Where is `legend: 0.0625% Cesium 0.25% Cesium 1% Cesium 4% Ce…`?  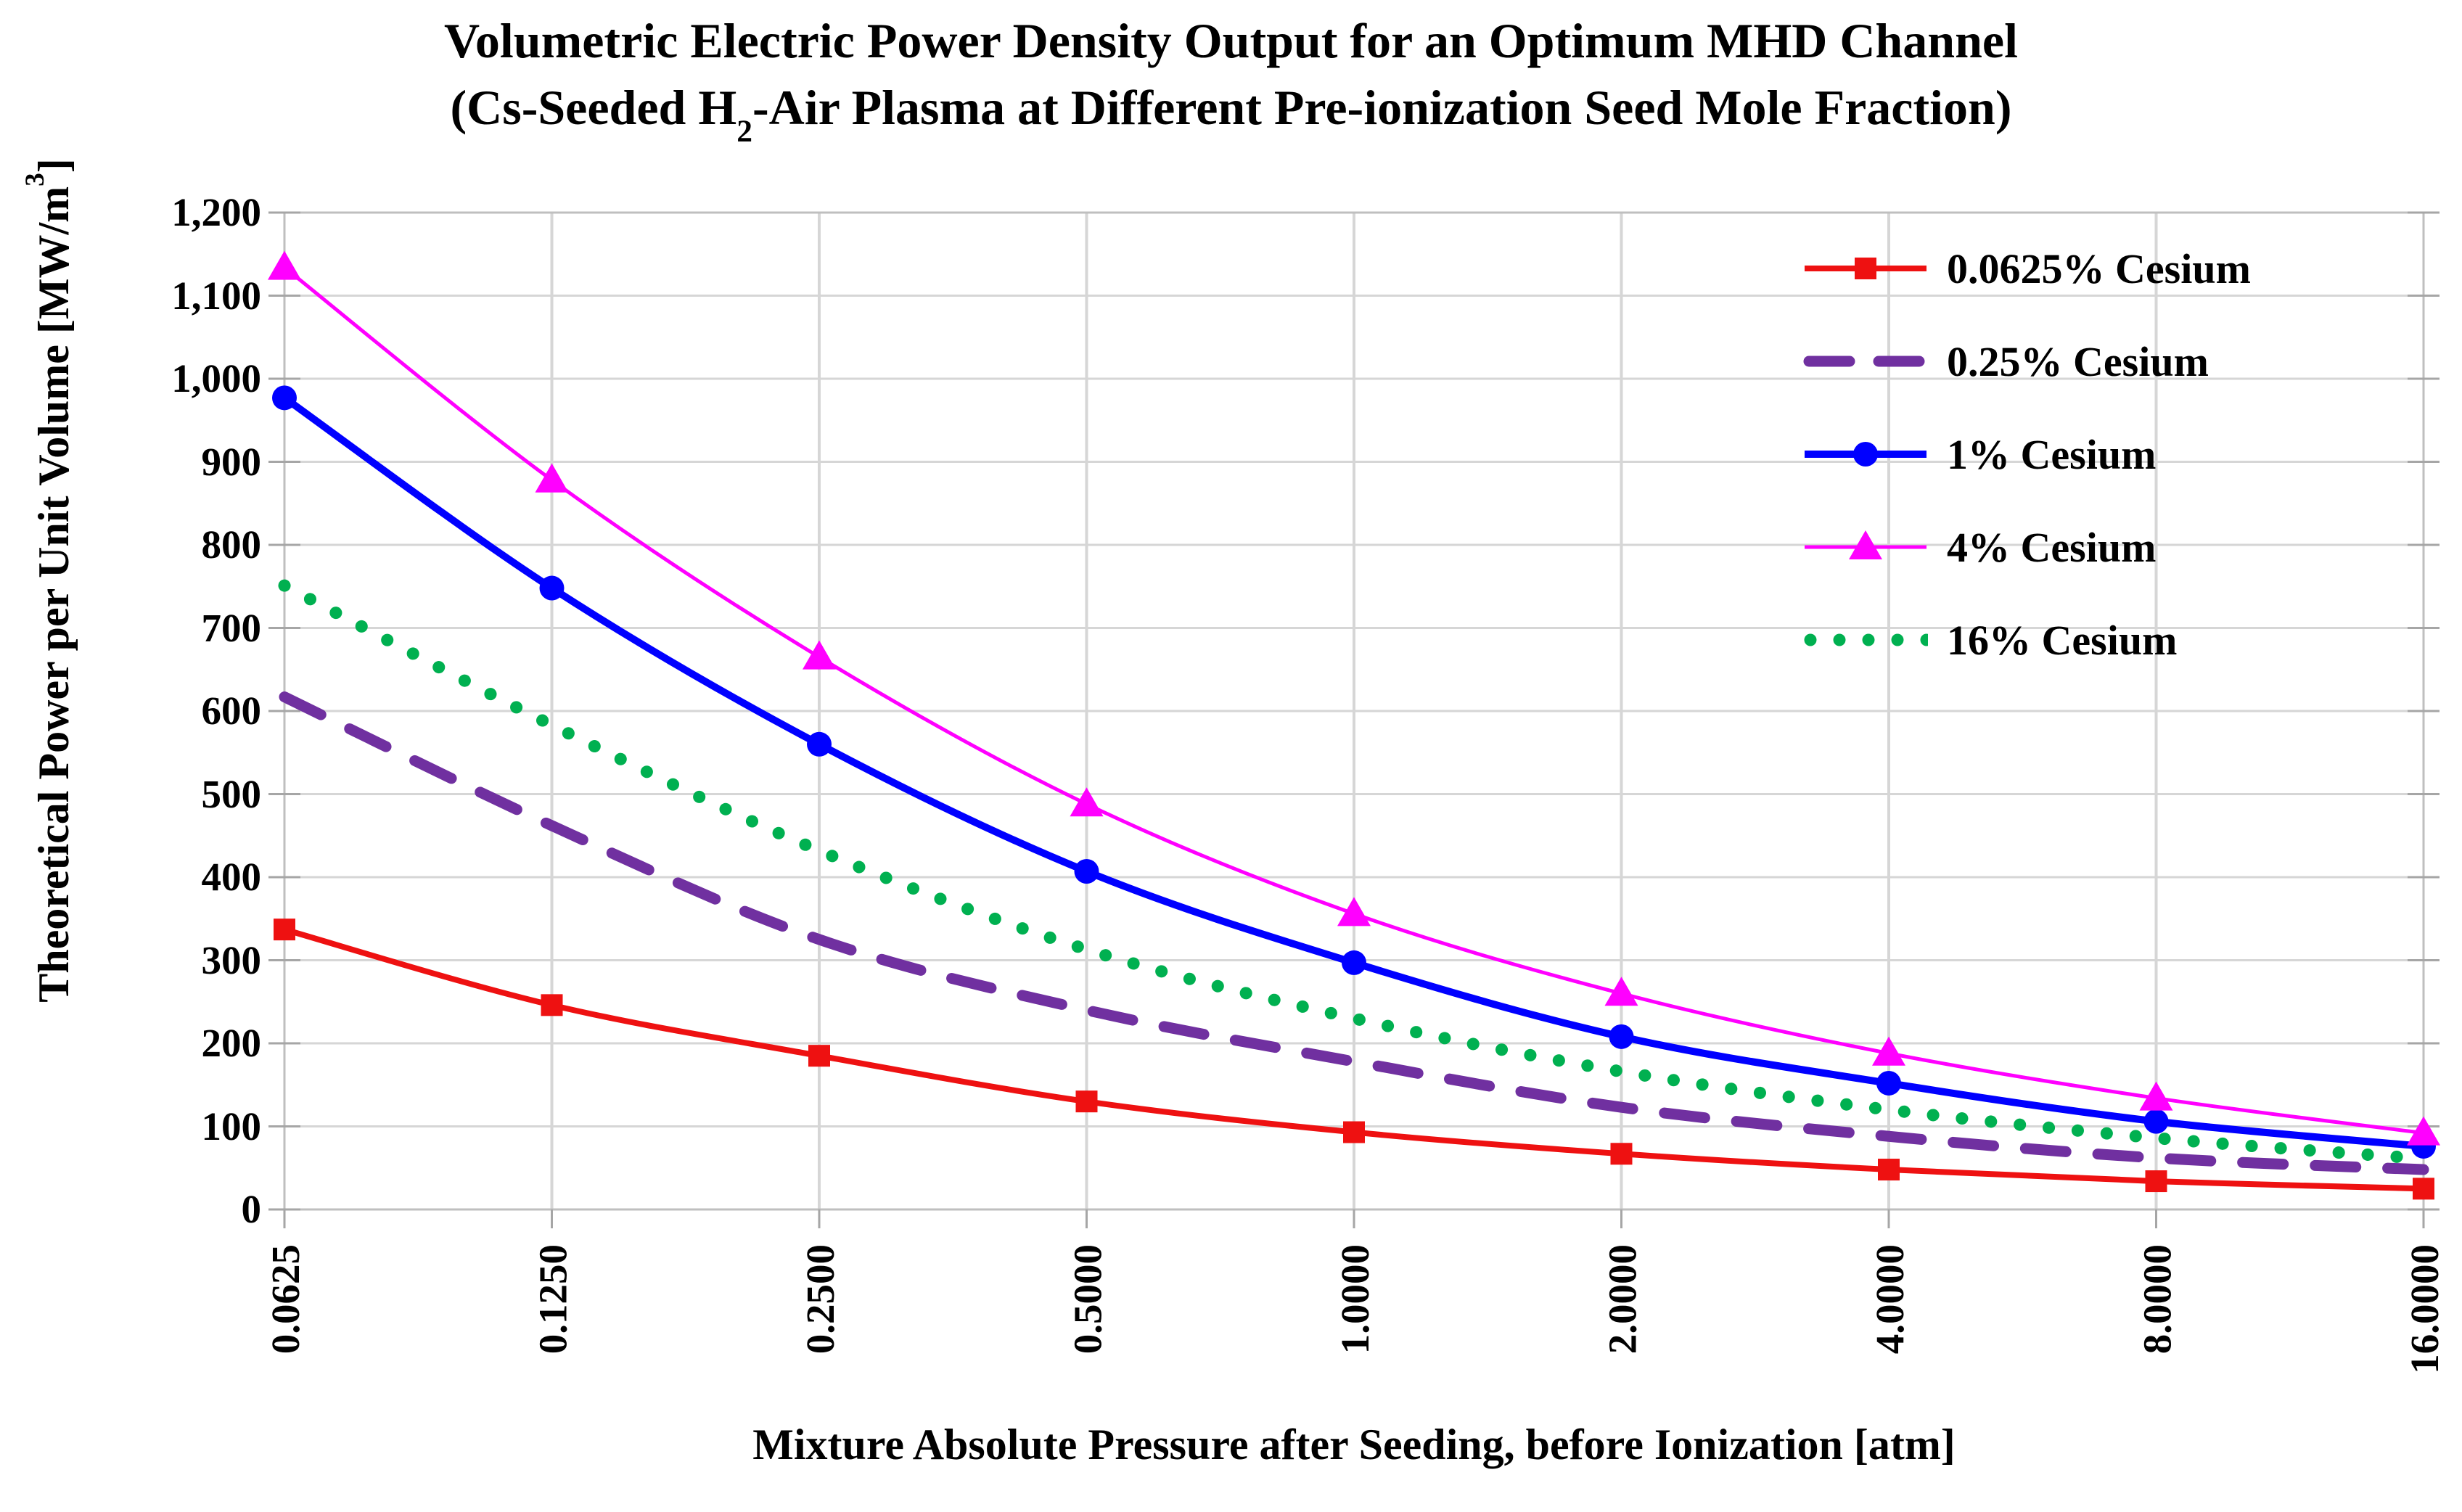
legend: 0.0625% Cesium 0.25% Cesium 1% Cesium 4% Ce… is located at coordinates (2122, 454).